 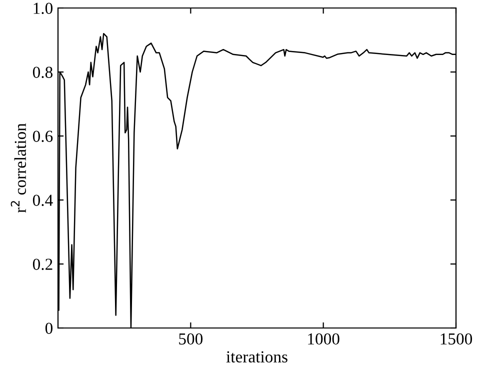 What do you see at coordinates (42, 136) in the screenshot?
I see `y-tick-label: 0.6` at bounding box center [42, 136].